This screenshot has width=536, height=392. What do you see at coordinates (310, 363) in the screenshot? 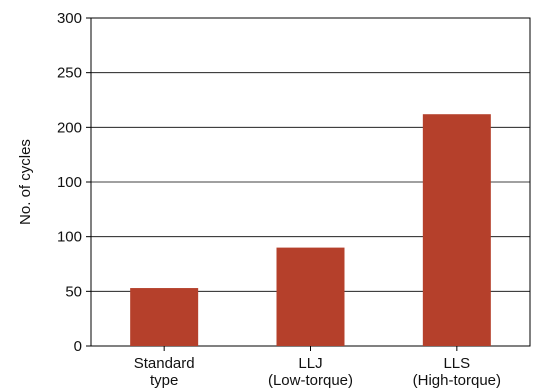
I see `x-category-label: LLJ` at bounding box center [310, 363].